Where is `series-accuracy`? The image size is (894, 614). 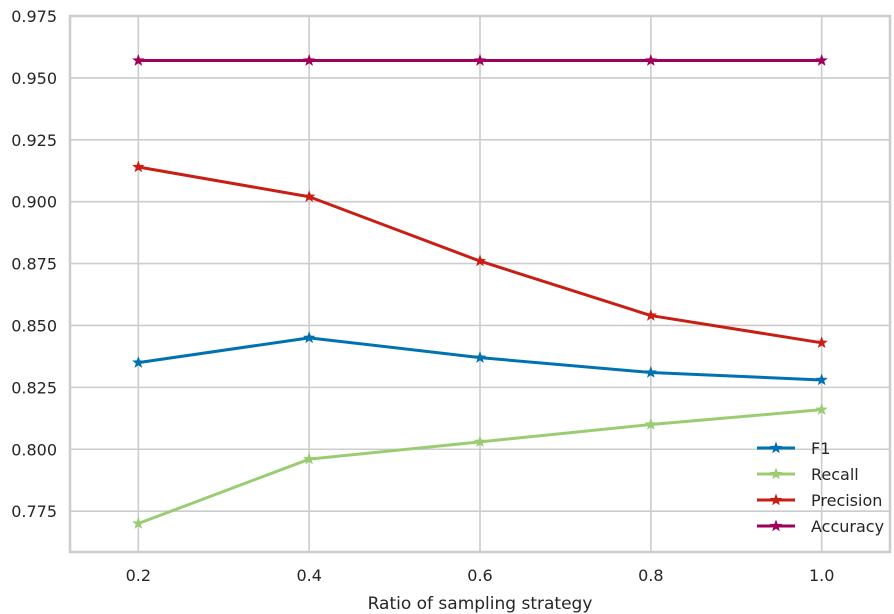
series-accuracy is located at coordinates (480, 60).